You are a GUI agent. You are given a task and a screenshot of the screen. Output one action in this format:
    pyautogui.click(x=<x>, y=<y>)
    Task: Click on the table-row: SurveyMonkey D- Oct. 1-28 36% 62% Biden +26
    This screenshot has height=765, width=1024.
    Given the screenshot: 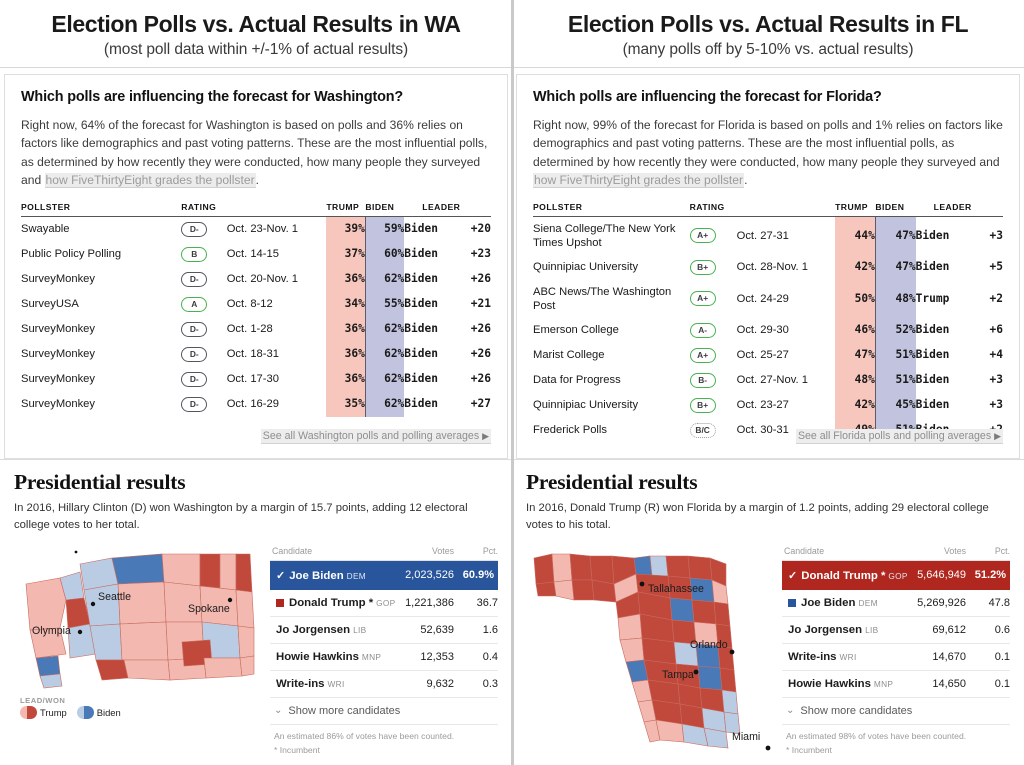 What is the action you would take?
    pyautogui.click(x=256, y=329)
    